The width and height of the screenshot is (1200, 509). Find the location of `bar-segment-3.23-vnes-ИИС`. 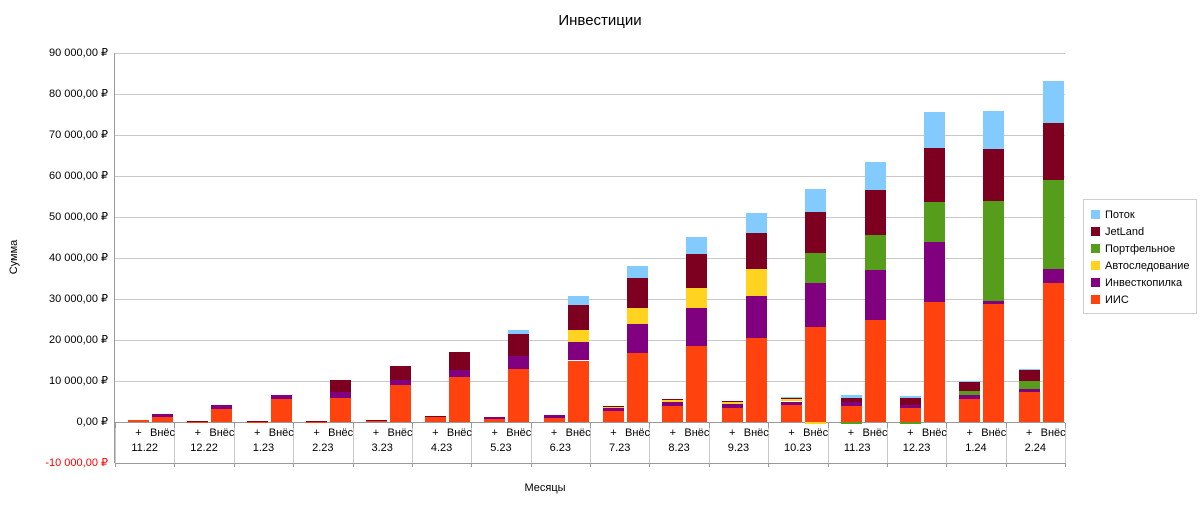

bar-segment-3.23-vnes-ИИС is located at coordinates (400, 403).